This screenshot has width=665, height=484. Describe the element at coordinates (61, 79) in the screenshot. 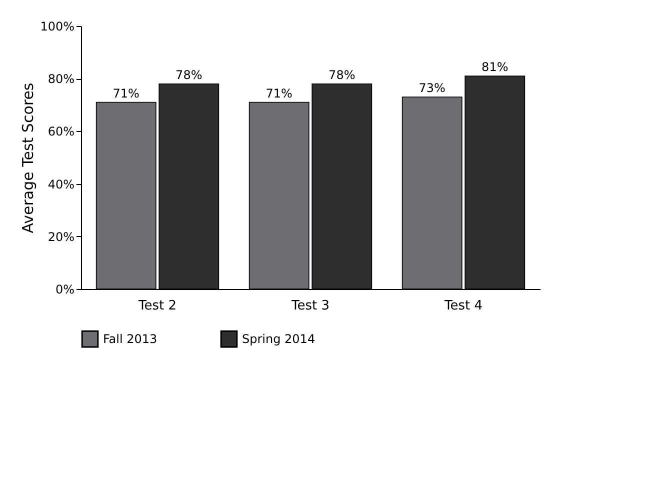

I see `y-tick-label: 80%` at that location.